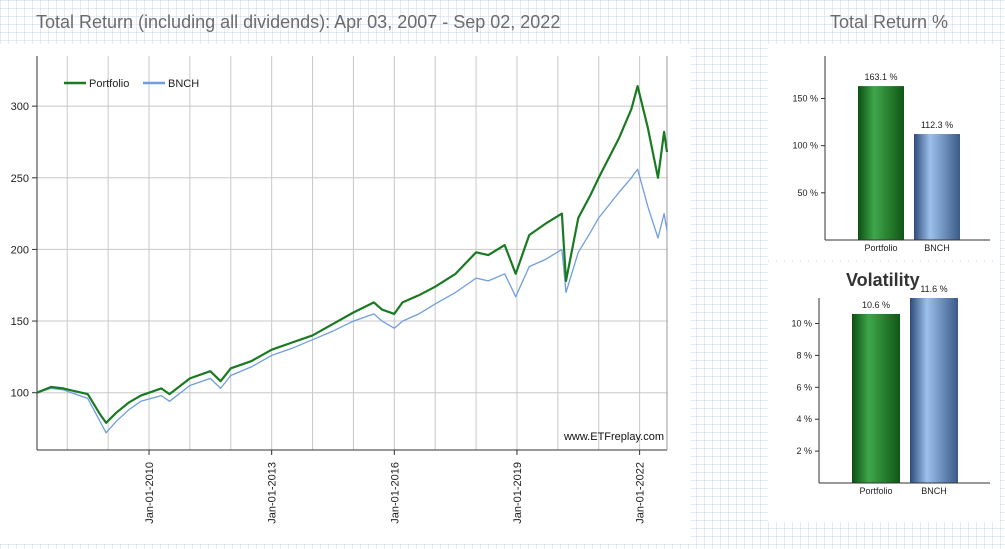 This screenshot has width=1005, height=549. Describe the element at coordinates (613, 437) in the screenshot. I see `watermark: www.ETFreplay.com` at that location.